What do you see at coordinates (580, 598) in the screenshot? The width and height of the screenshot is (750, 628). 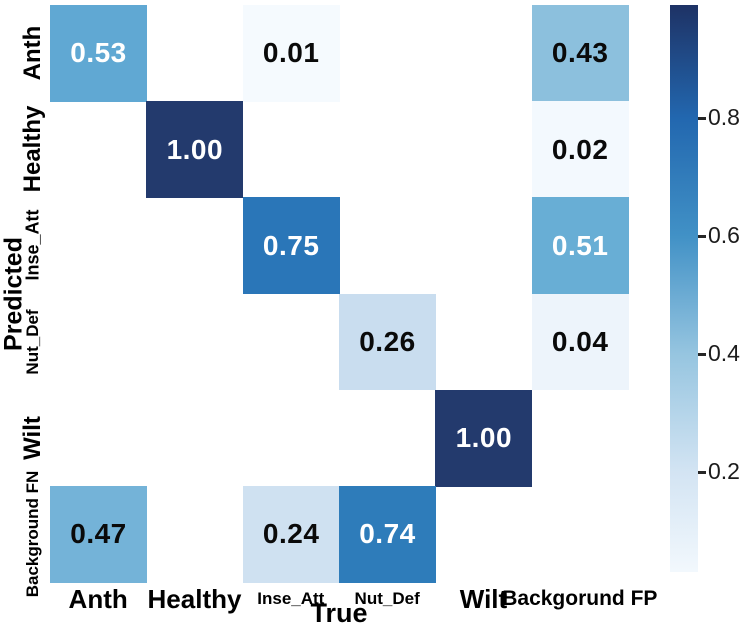 I see `x-tick-label: Backgorund FP` at bounding box center [580, 598].